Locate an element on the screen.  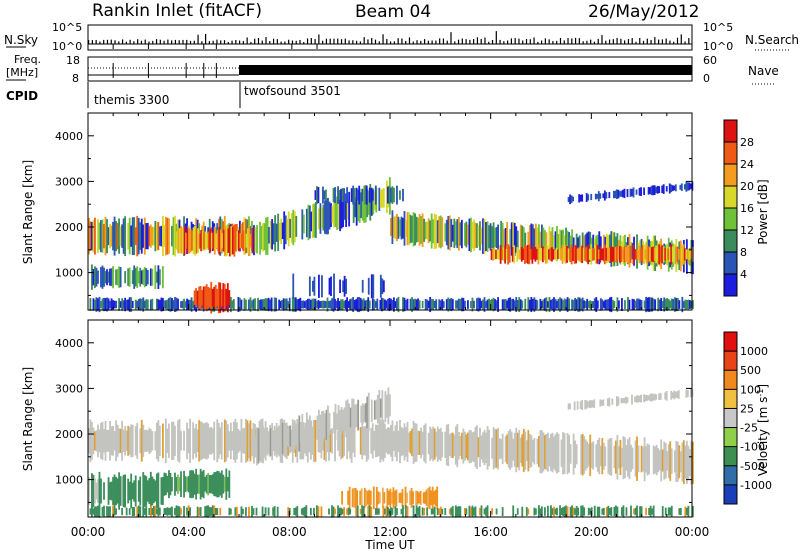
nsky-panel is located at coordinates (390, 37).